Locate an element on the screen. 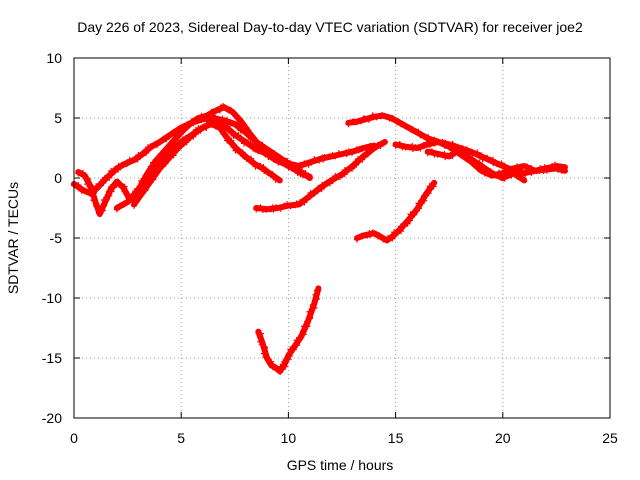  y-tick-label: -5 is located at coordinates (56, 238).